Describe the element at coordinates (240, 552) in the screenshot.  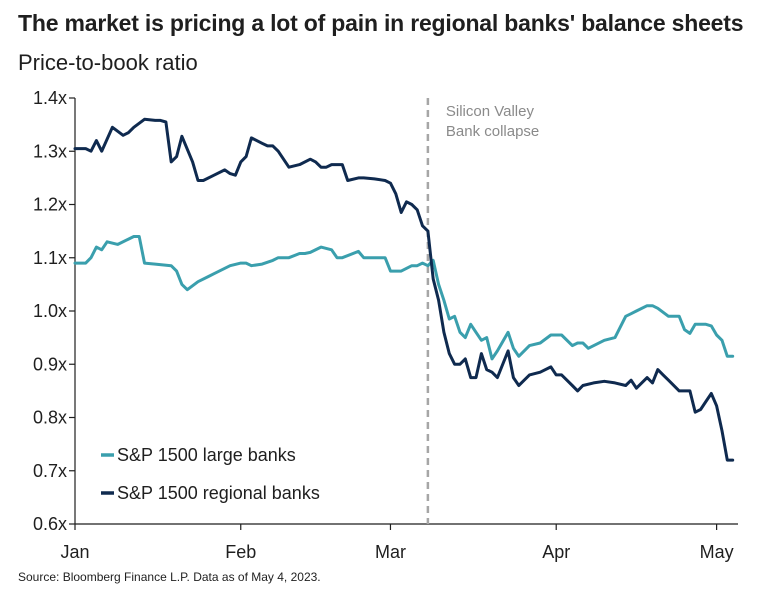
I see `x-tick-label: Feb` at that location.